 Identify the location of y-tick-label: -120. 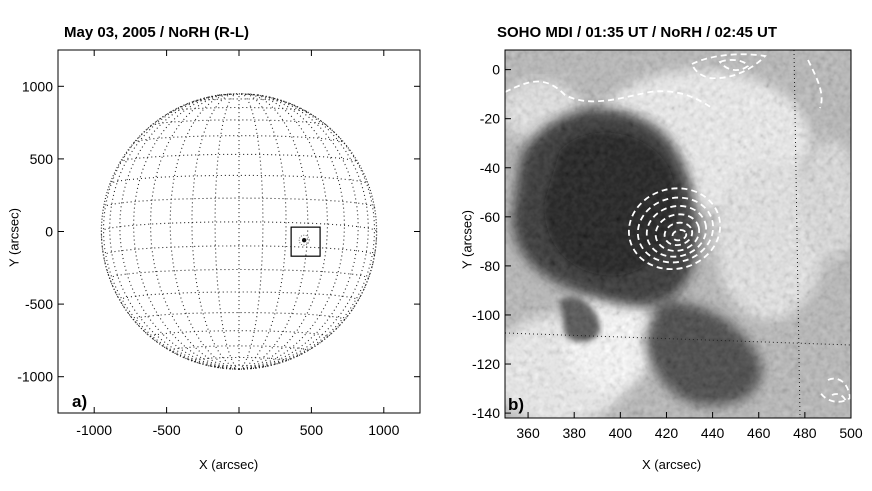
(486, 364).